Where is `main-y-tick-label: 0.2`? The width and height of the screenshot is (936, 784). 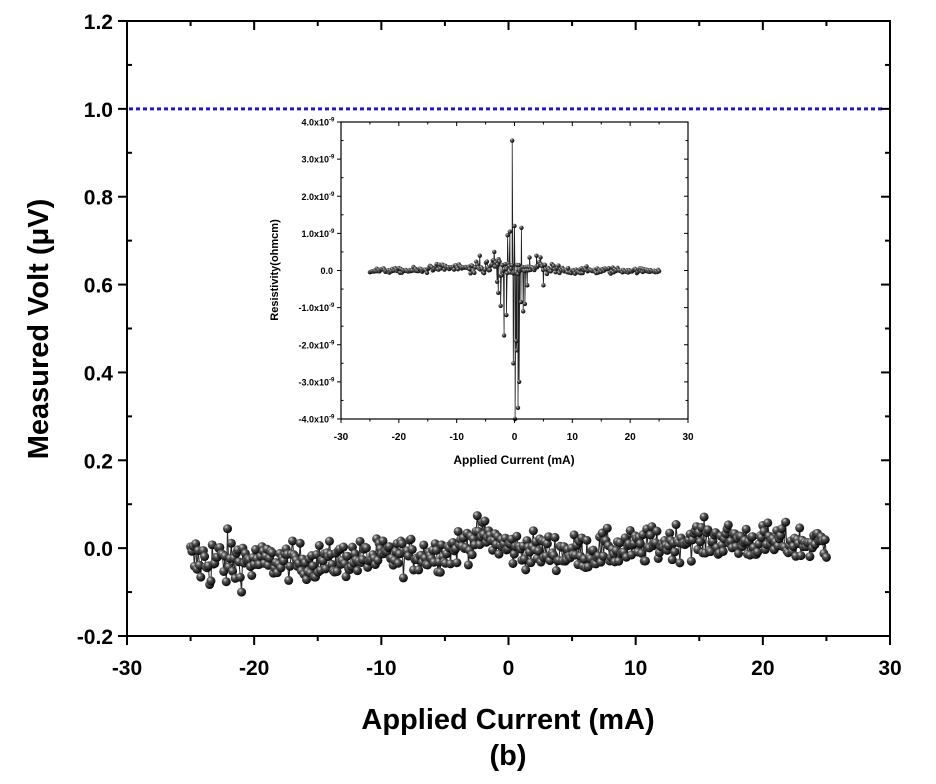
main-y-tick-label: 0.2 is located at coordinates (98, 461).